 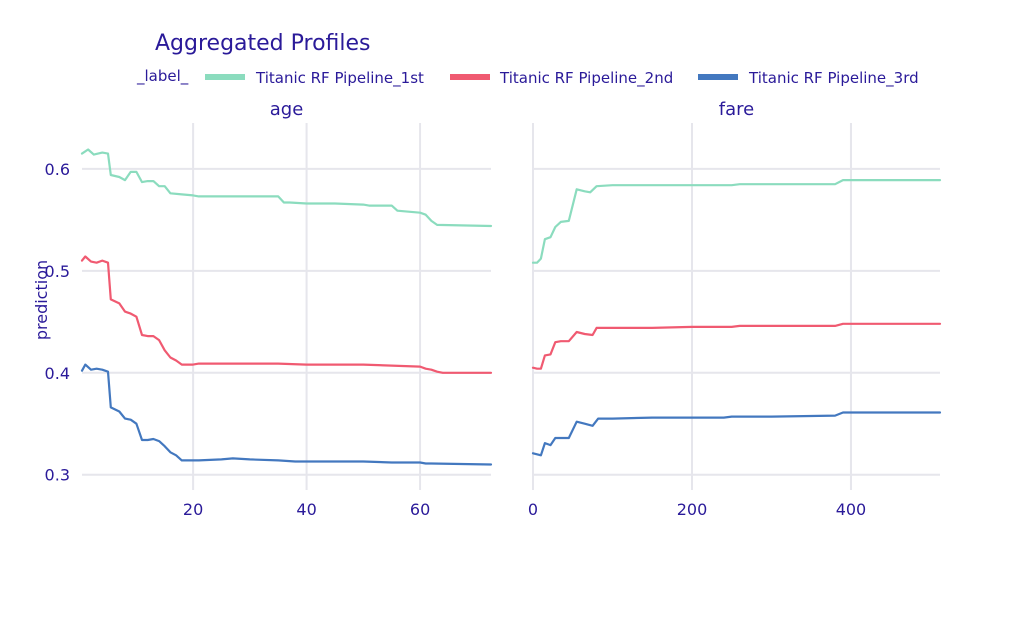 I want to click on legend-title: _label_, so click(x=162, y=76).